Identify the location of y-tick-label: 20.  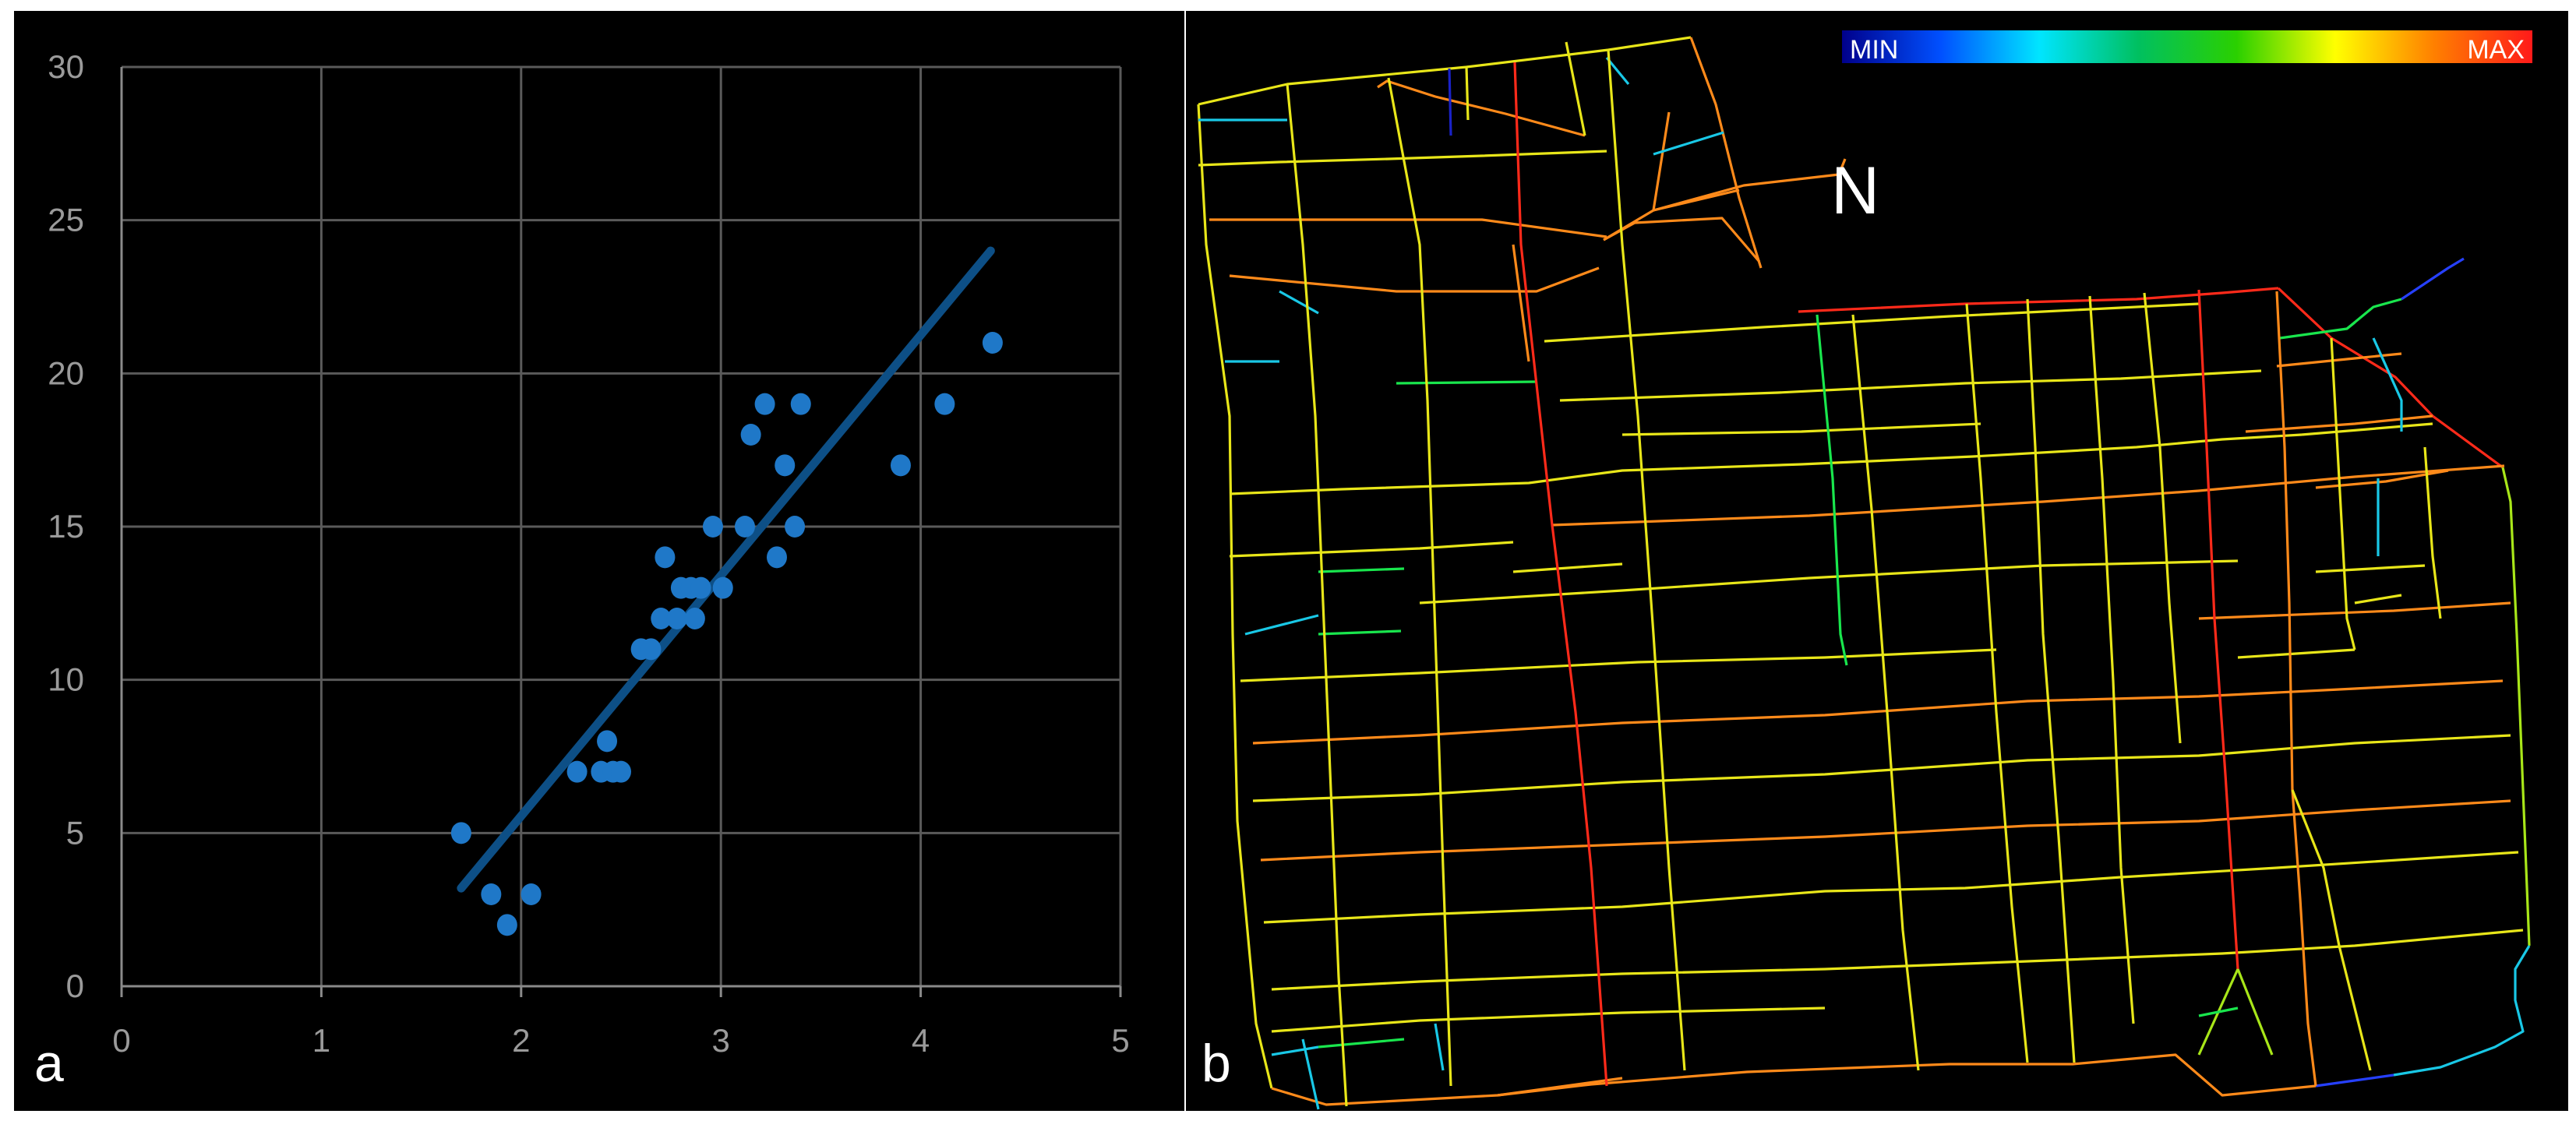
(66, 372).